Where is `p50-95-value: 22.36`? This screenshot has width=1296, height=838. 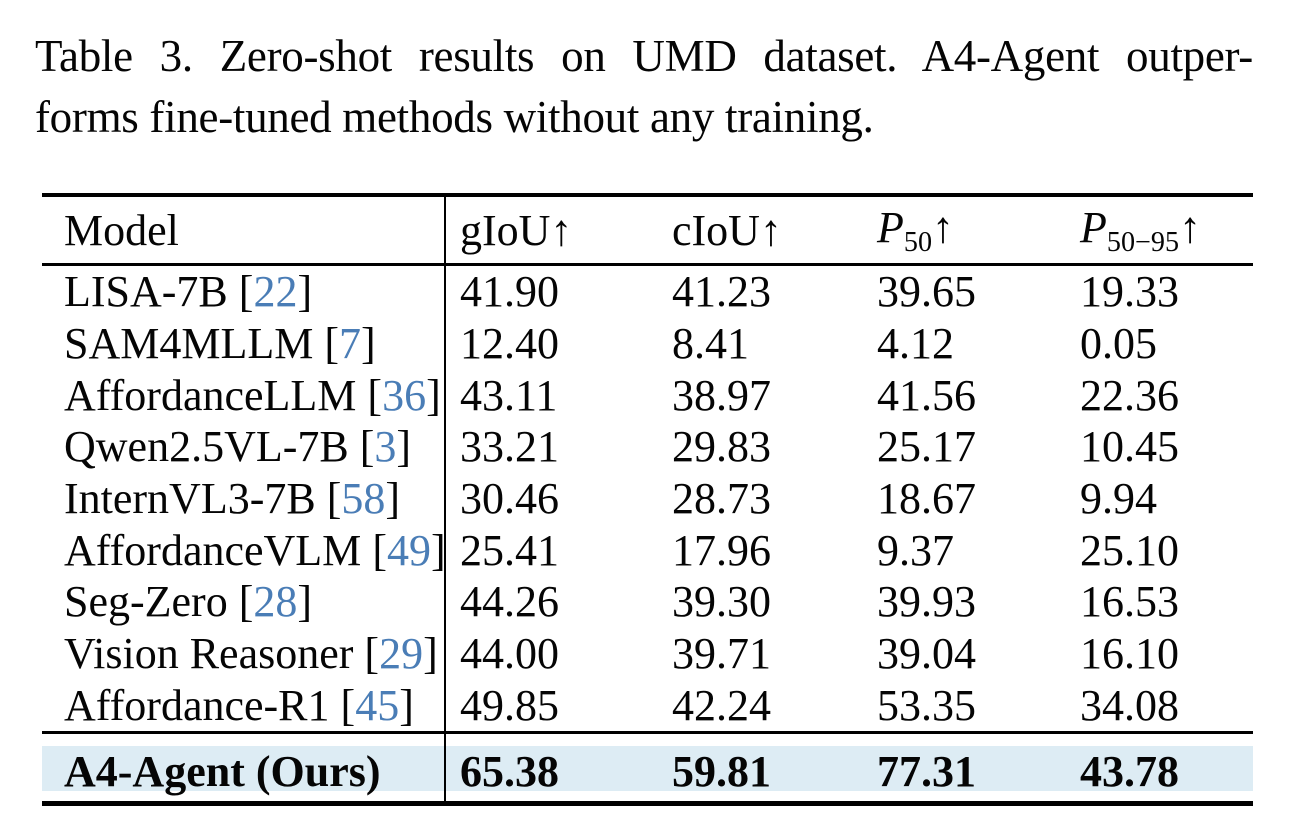
p50-95-value: 22.36 is located at coordinates (1129, 395).